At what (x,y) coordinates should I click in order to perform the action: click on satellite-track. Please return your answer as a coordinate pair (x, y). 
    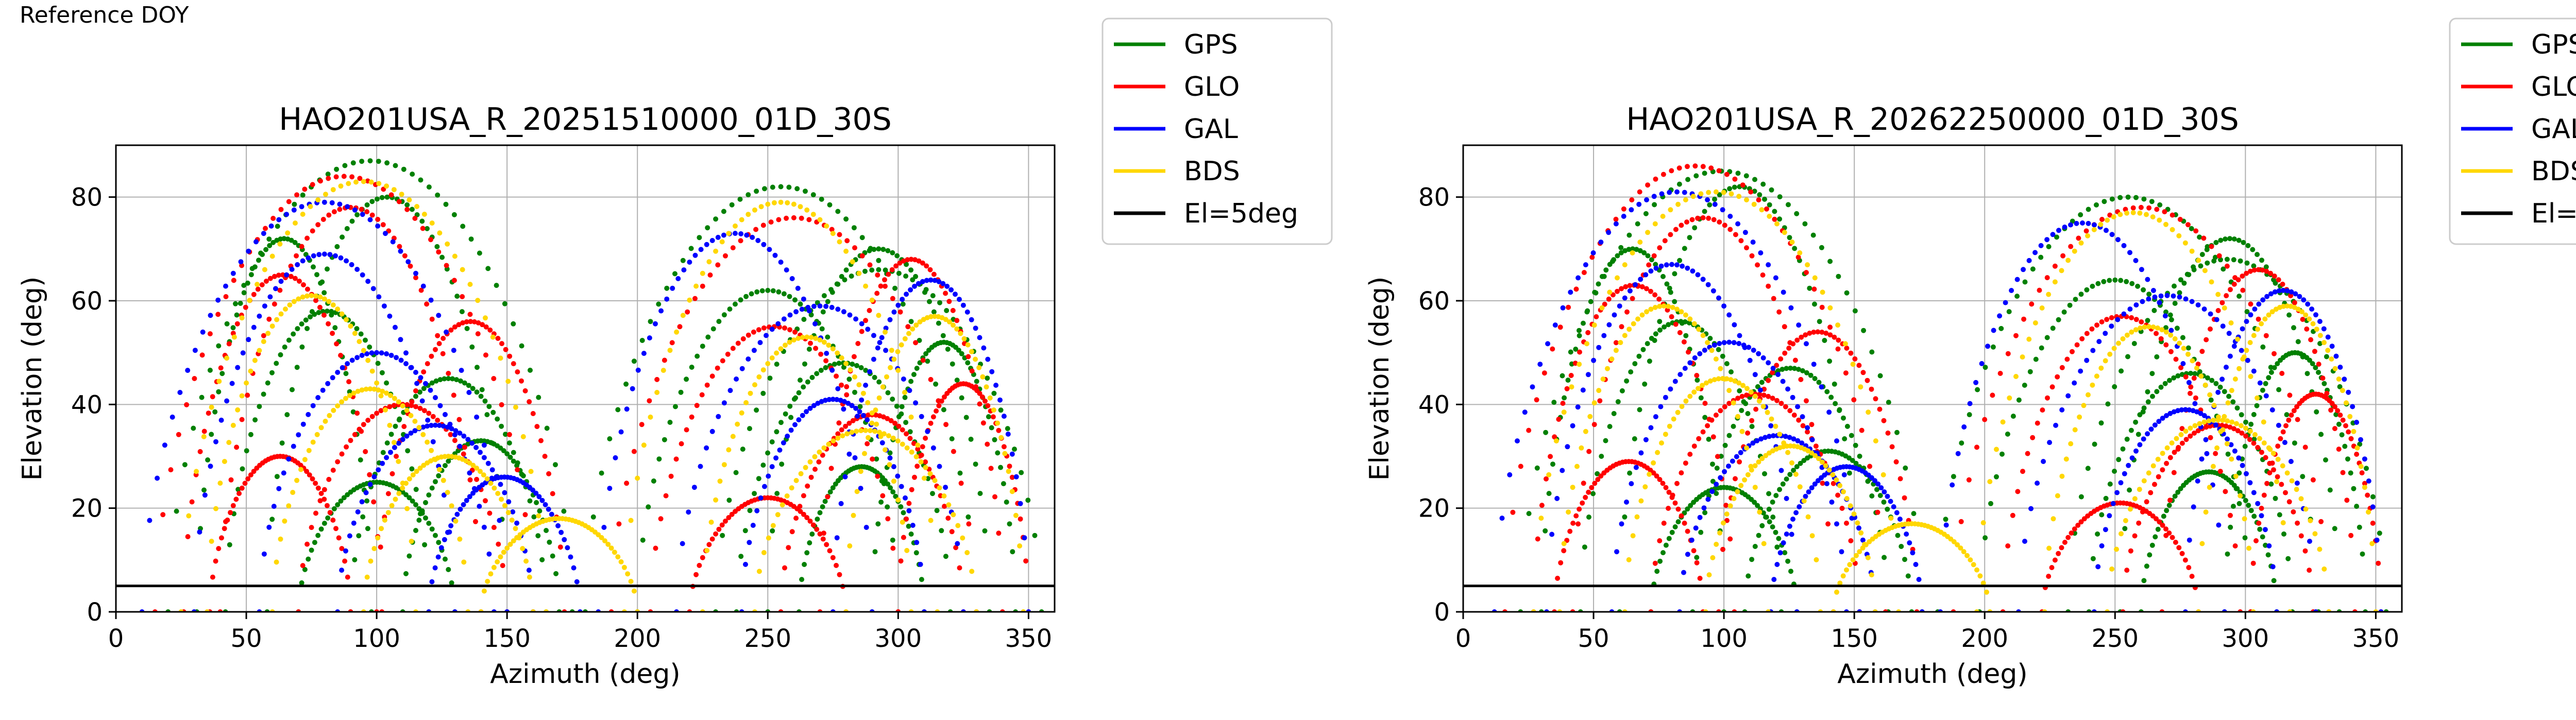
    Looking at the image, I should click on (820, 457).